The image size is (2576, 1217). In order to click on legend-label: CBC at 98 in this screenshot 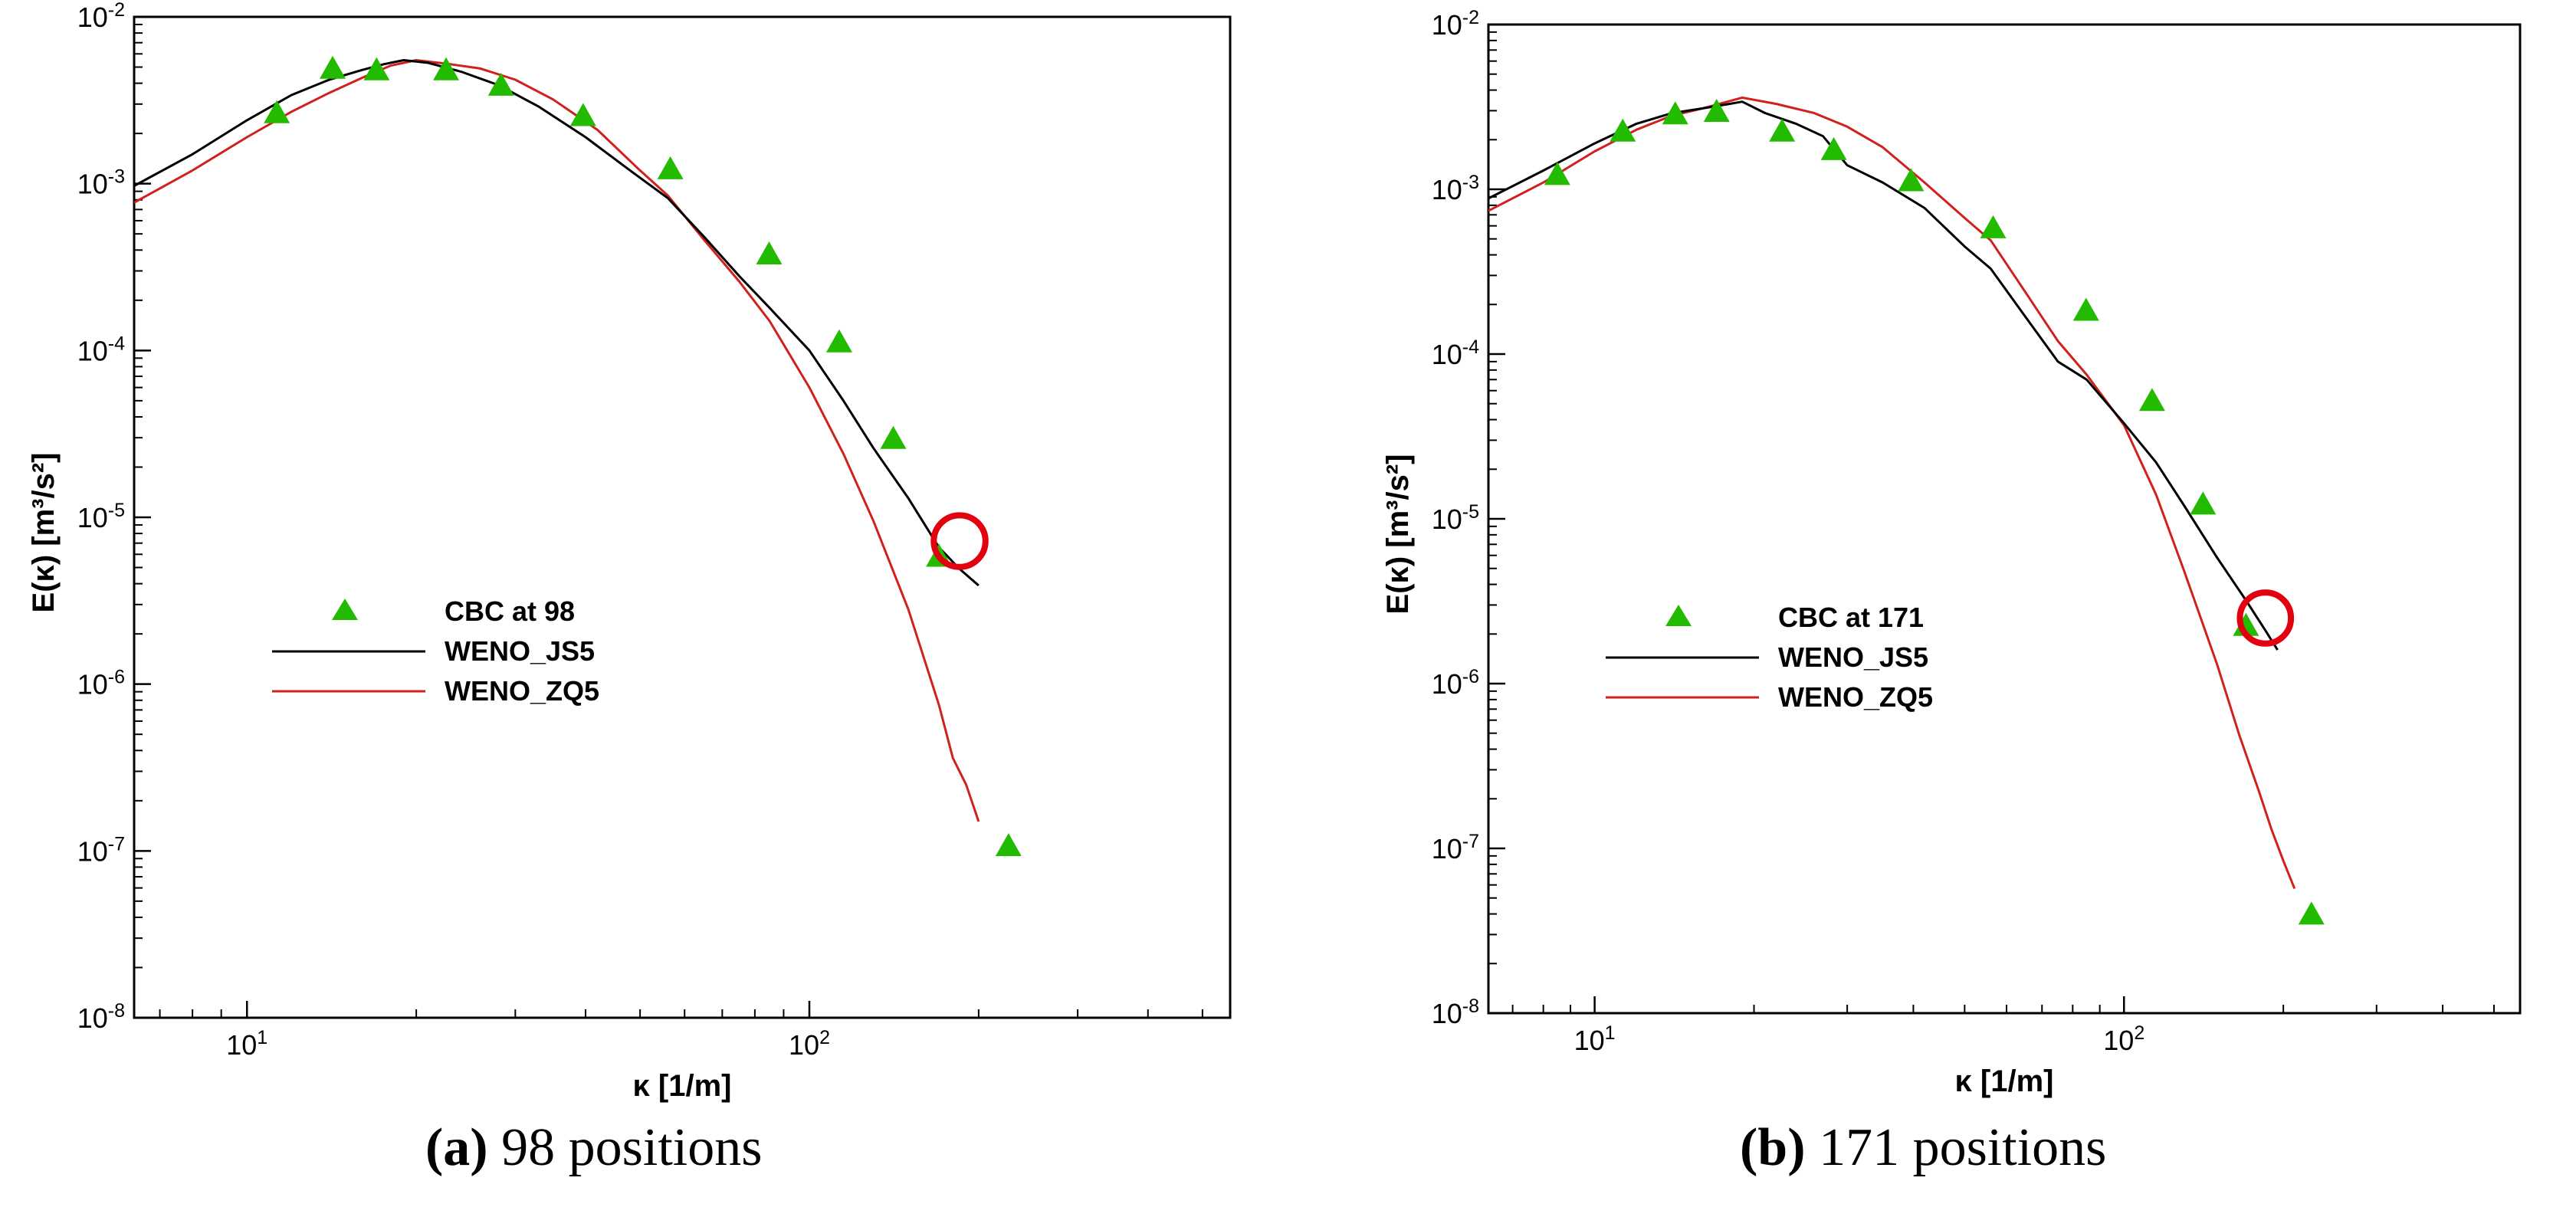, I will do `click(510, 611)`.